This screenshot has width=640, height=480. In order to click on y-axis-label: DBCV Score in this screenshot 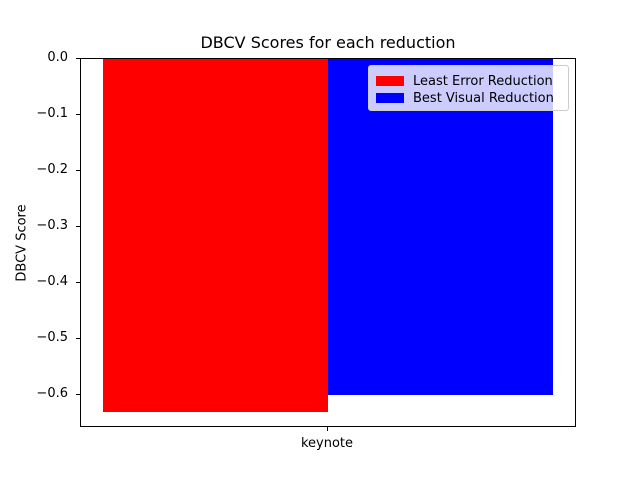, I will do `click(22, 243)`.